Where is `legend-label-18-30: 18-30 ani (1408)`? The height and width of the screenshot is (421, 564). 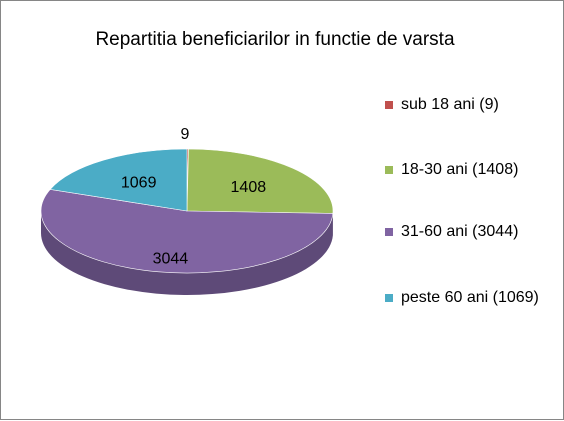
legend-label-18-30: 18-30 ani (1408) is located at coordinates (476, 170).